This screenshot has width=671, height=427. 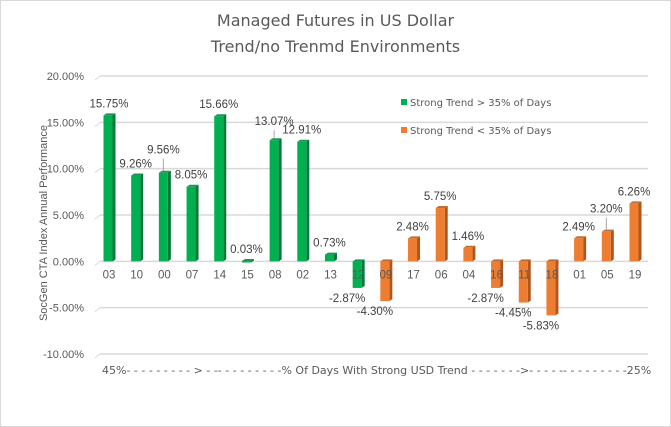 I want to click on data-label: -5.83%, so click(x=541, y=326).